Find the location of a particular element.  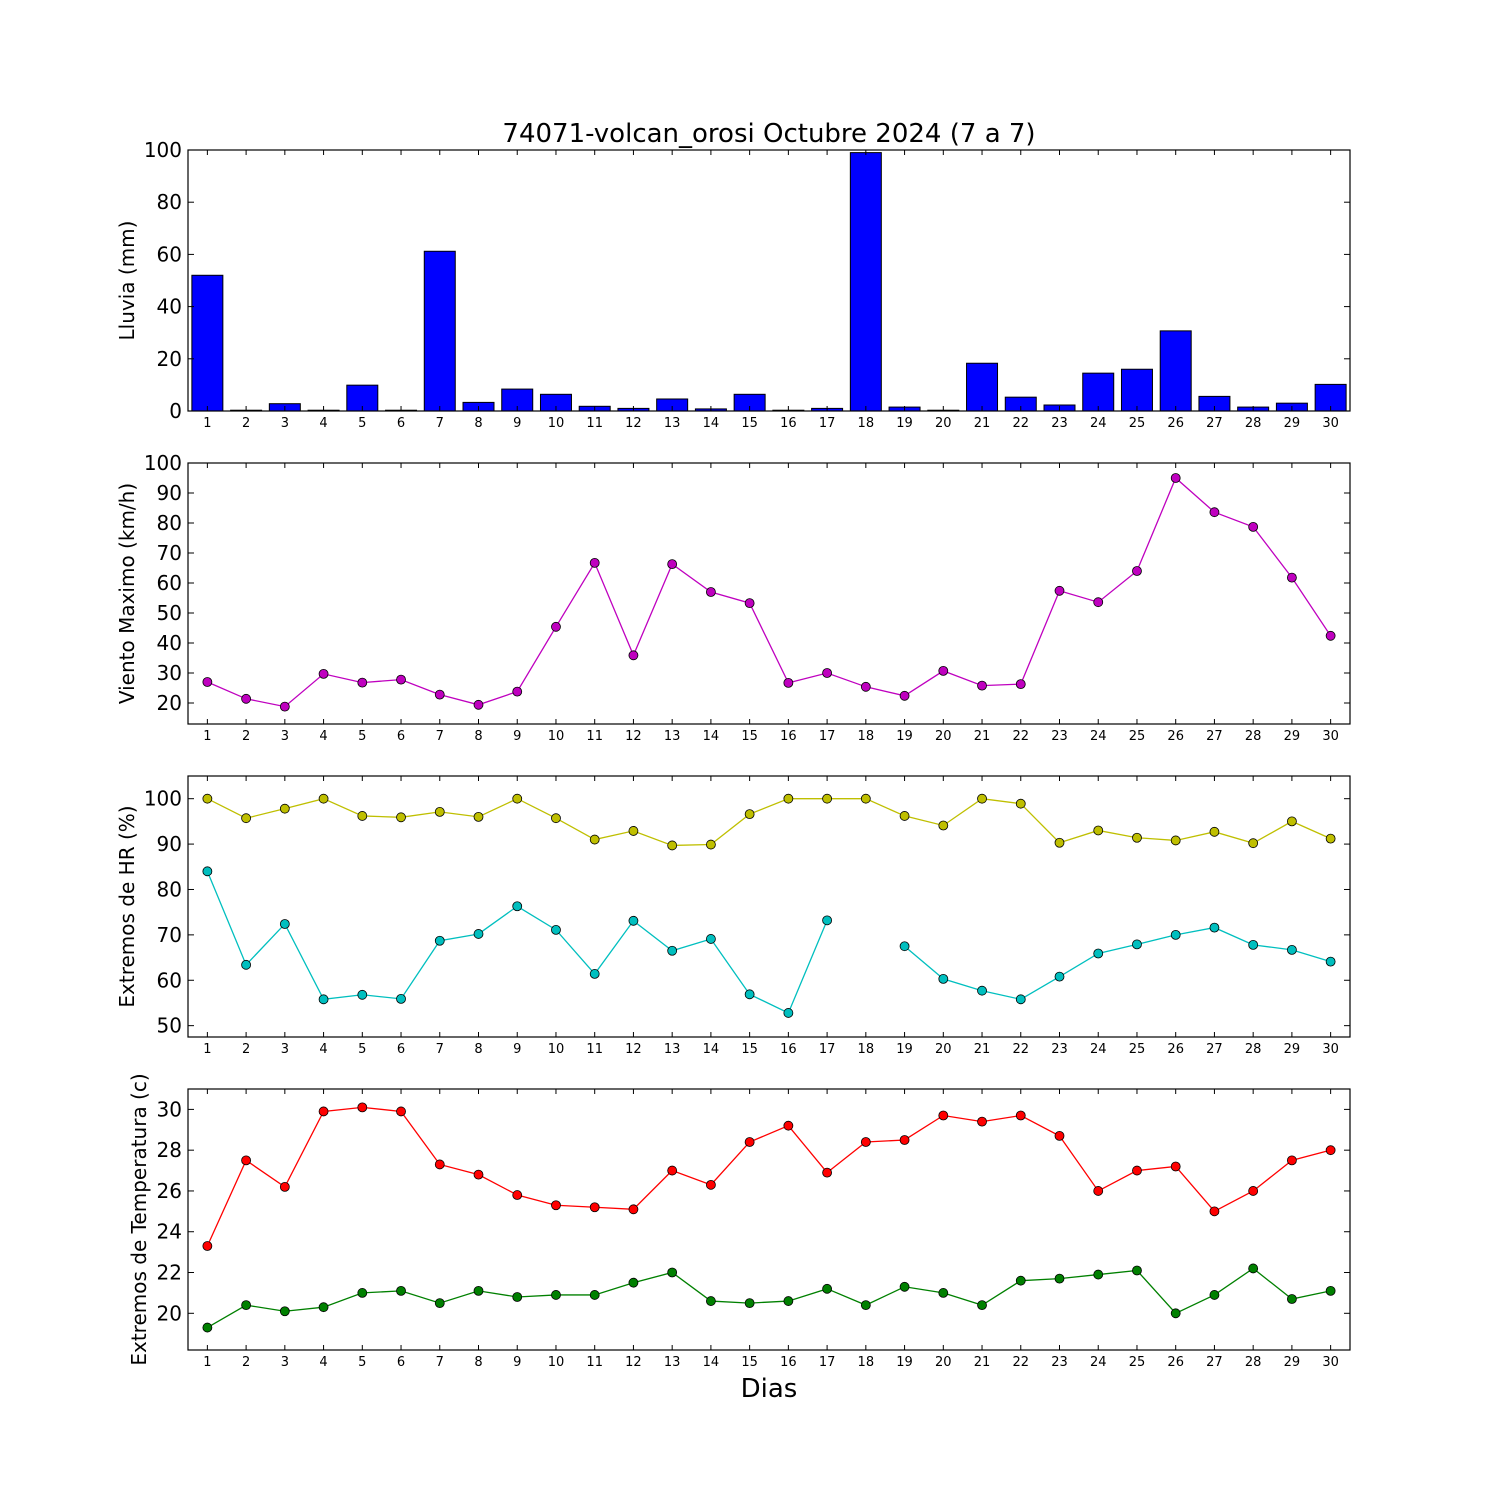

x-tick-label: 5 is located at coordinates (362, 423).